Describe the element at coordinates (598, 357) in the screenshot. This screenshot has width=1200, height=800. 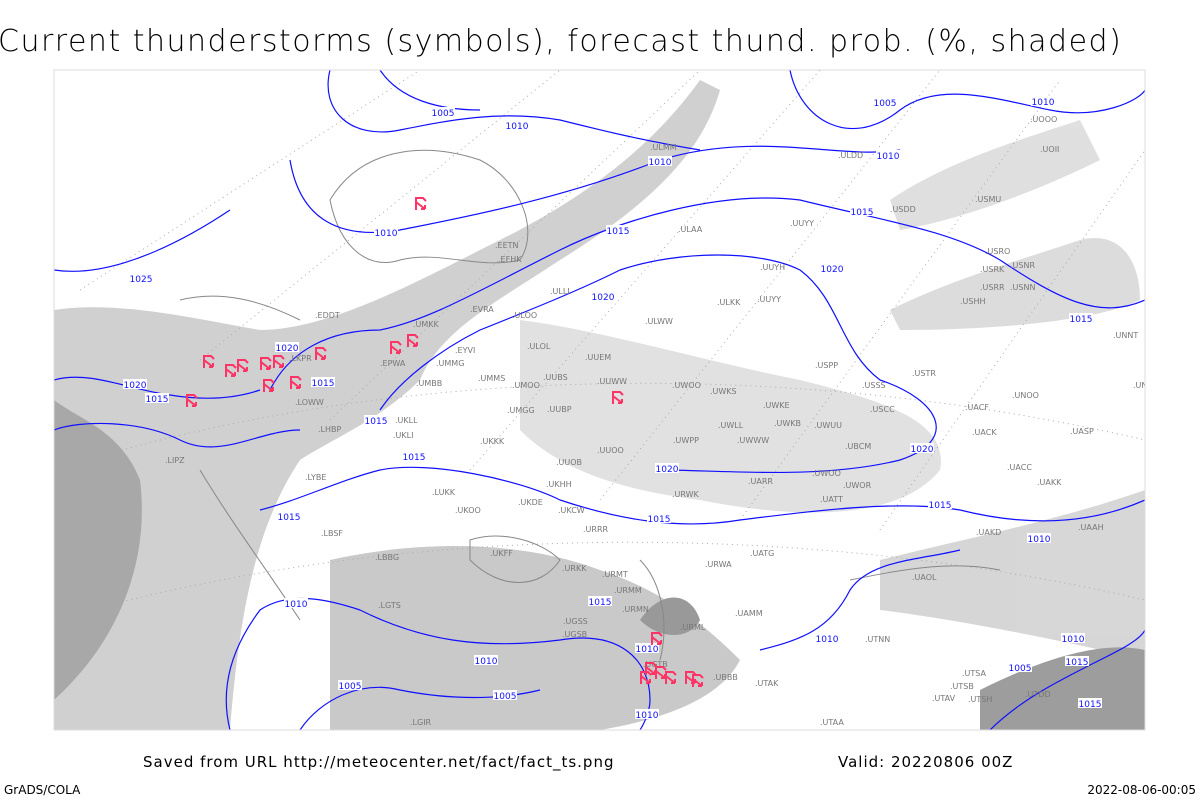
I see `station-label: .UUEM` at that location.